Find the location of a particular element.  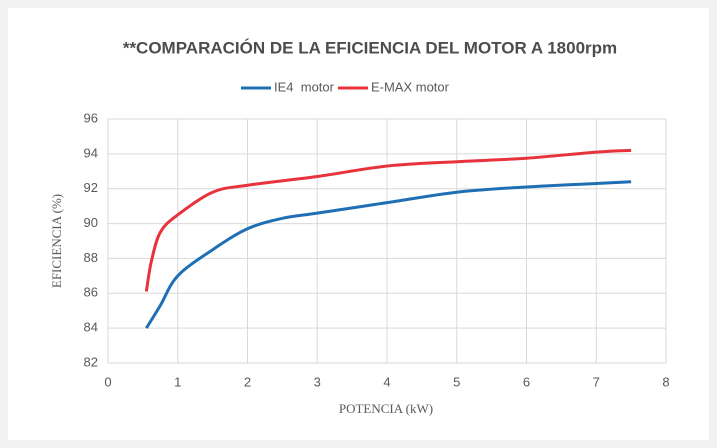

y-tick-label: 84 is located at coordinates (91, 327).